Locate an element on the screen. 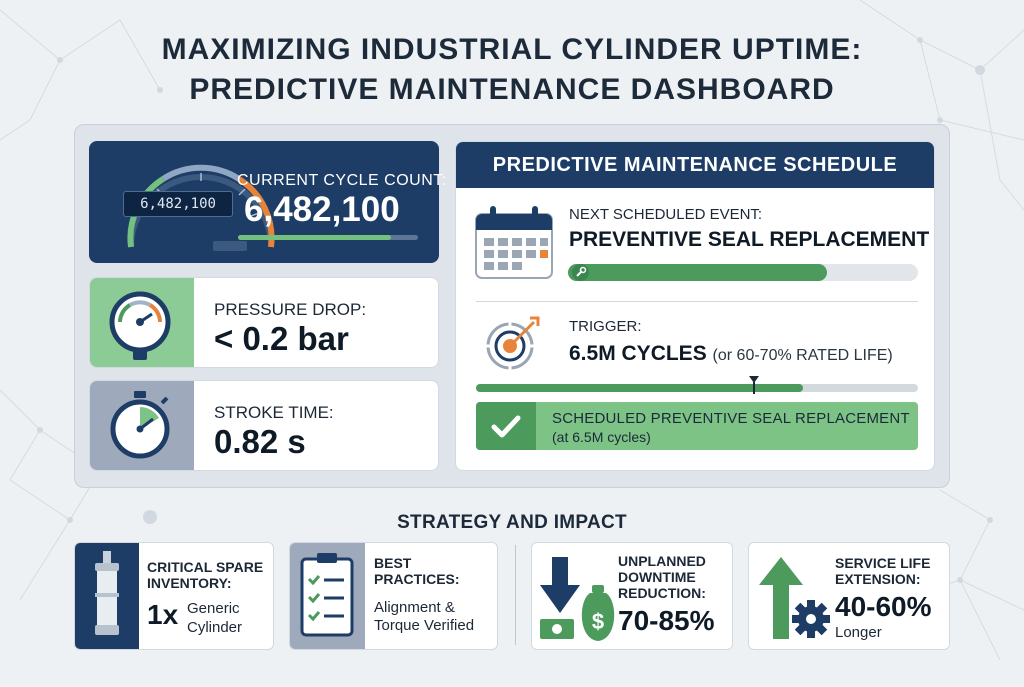 Image resolution: width=1024 pixels, height=687 pixels. banner-check-area is located at coordinates (506, 426).